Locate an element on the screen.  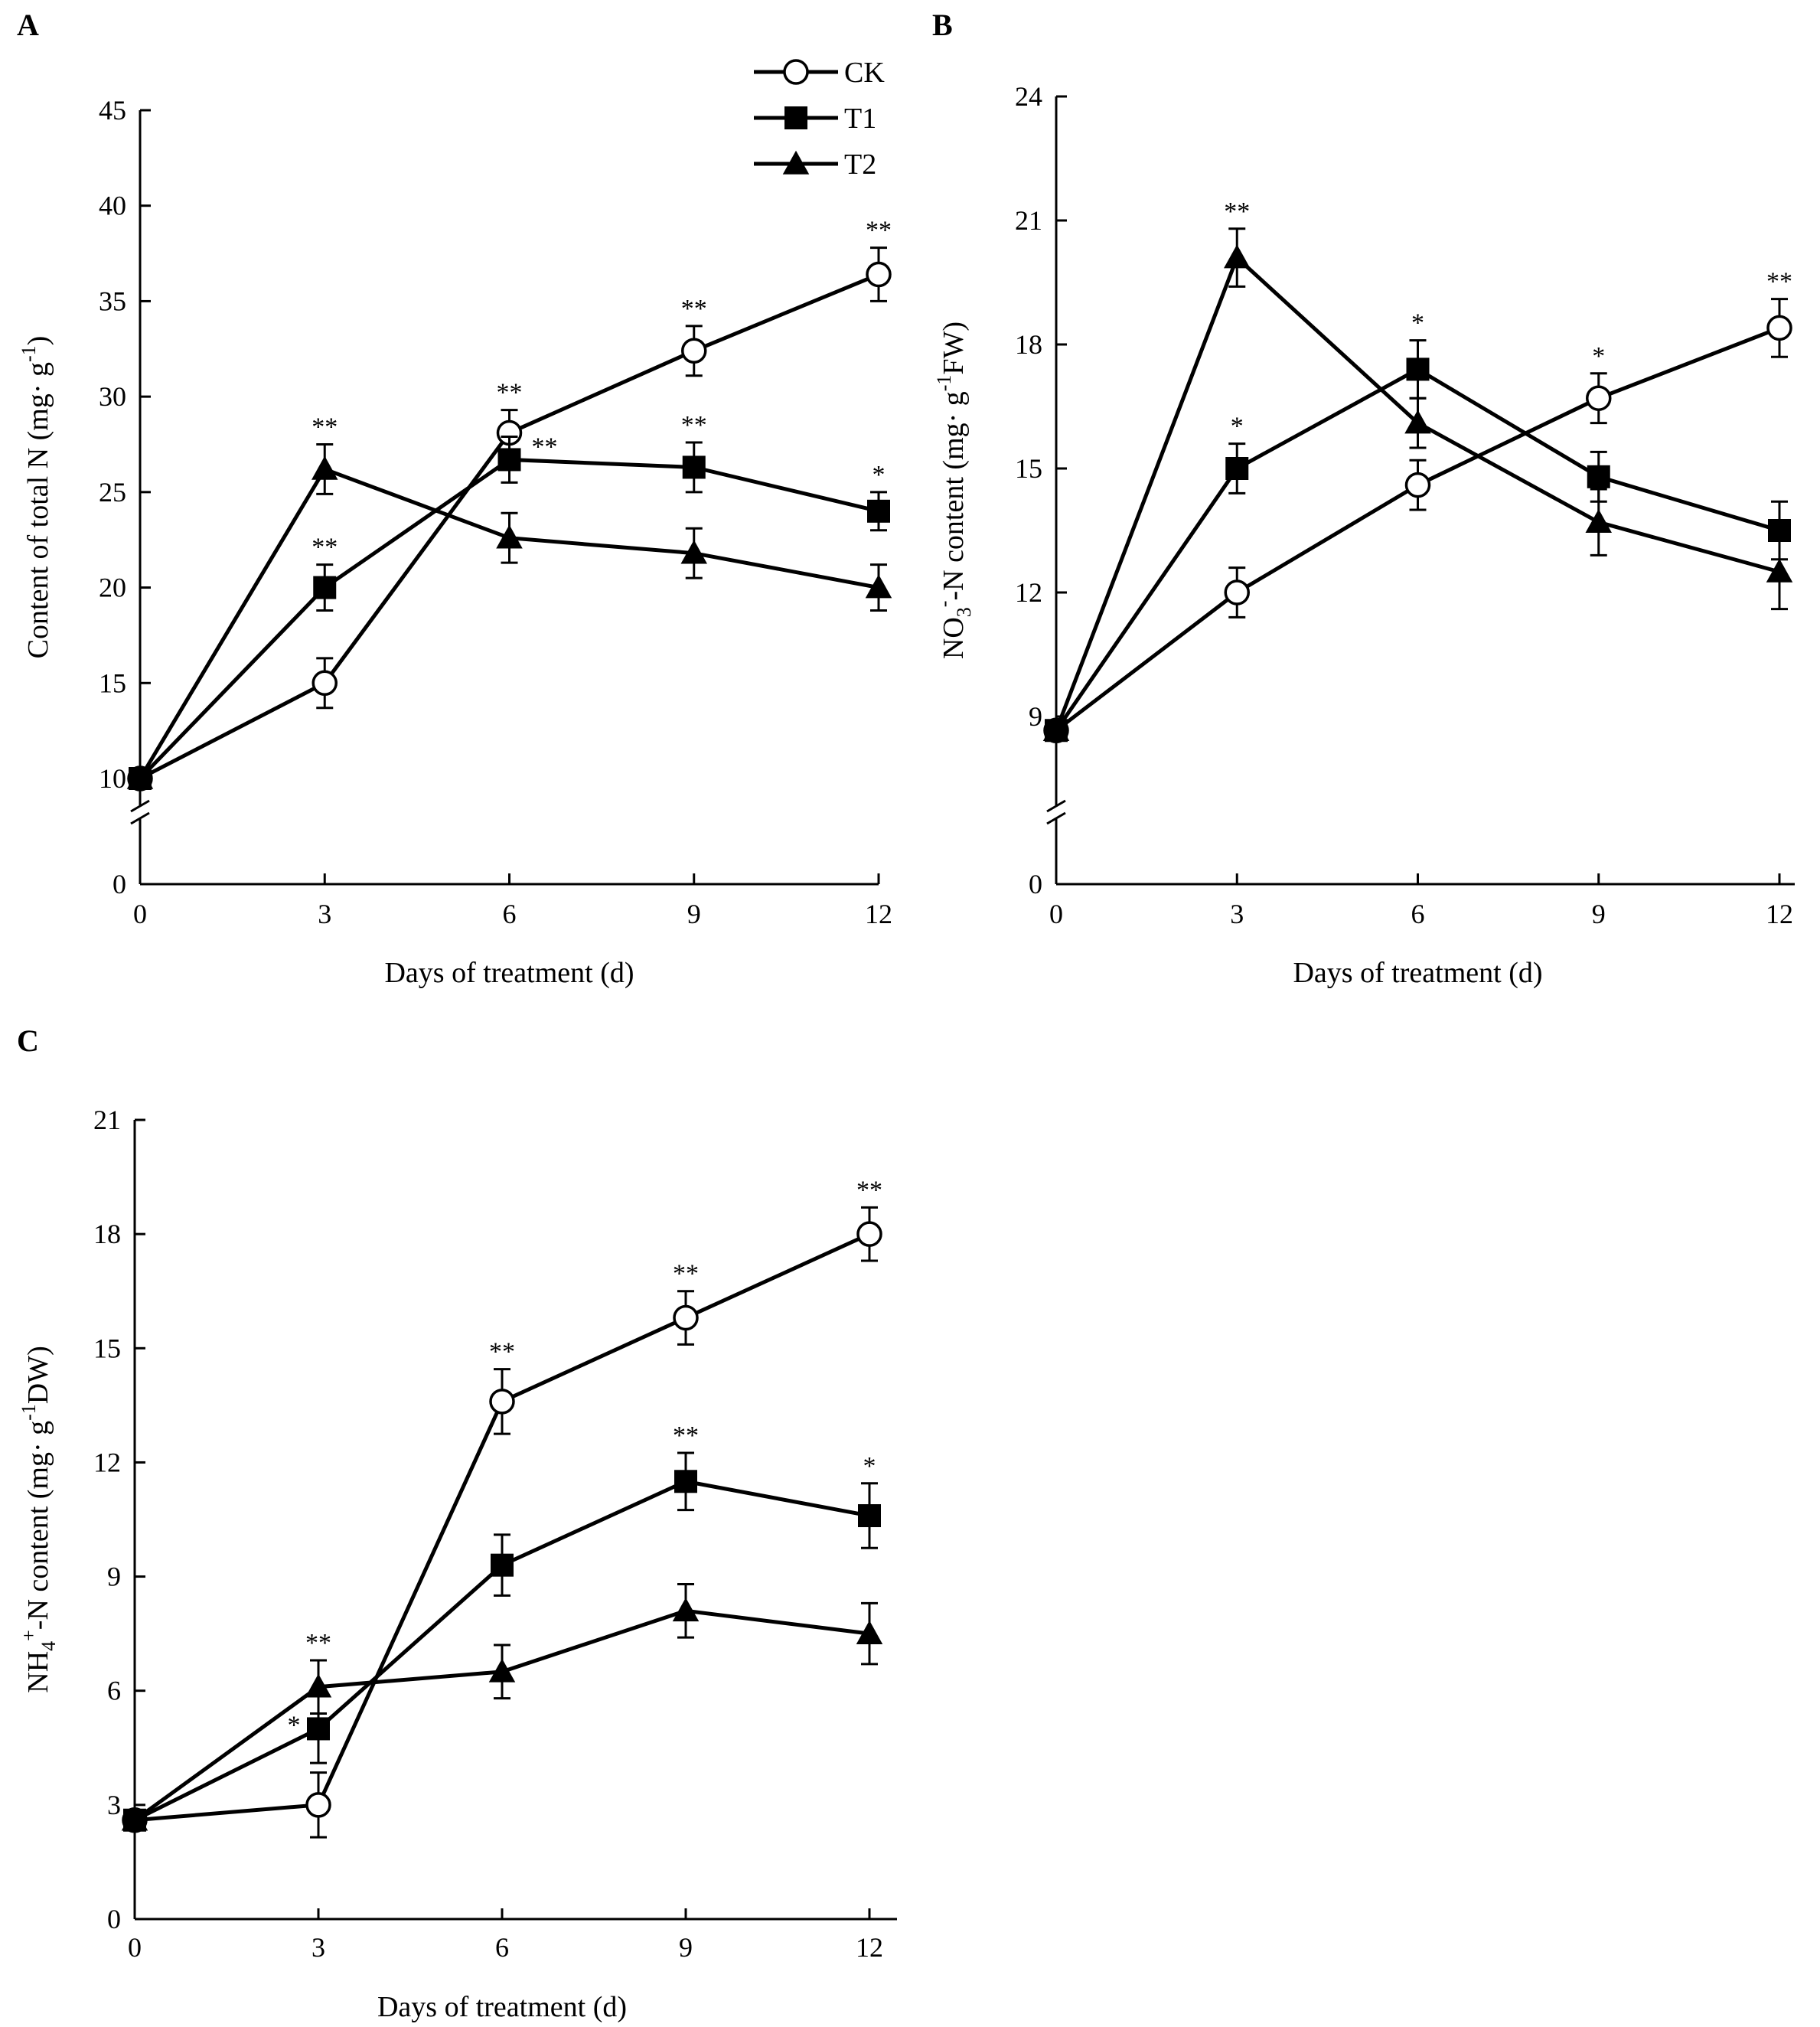
panel-label-b: B is located at coordinates (942, 25).